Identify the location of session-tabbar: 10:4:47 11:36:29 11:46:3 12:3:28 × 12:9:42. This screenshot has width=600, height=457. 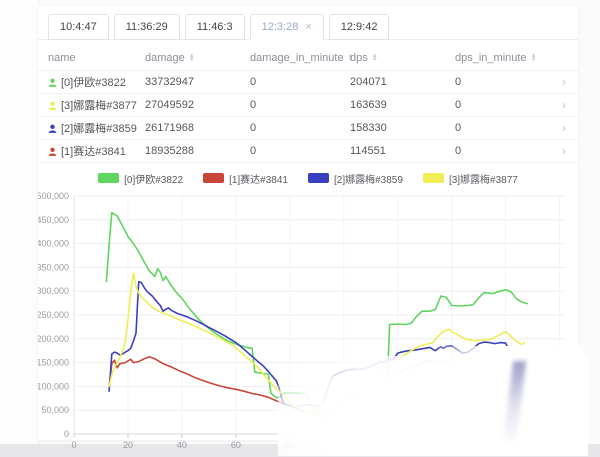
(308, 23).